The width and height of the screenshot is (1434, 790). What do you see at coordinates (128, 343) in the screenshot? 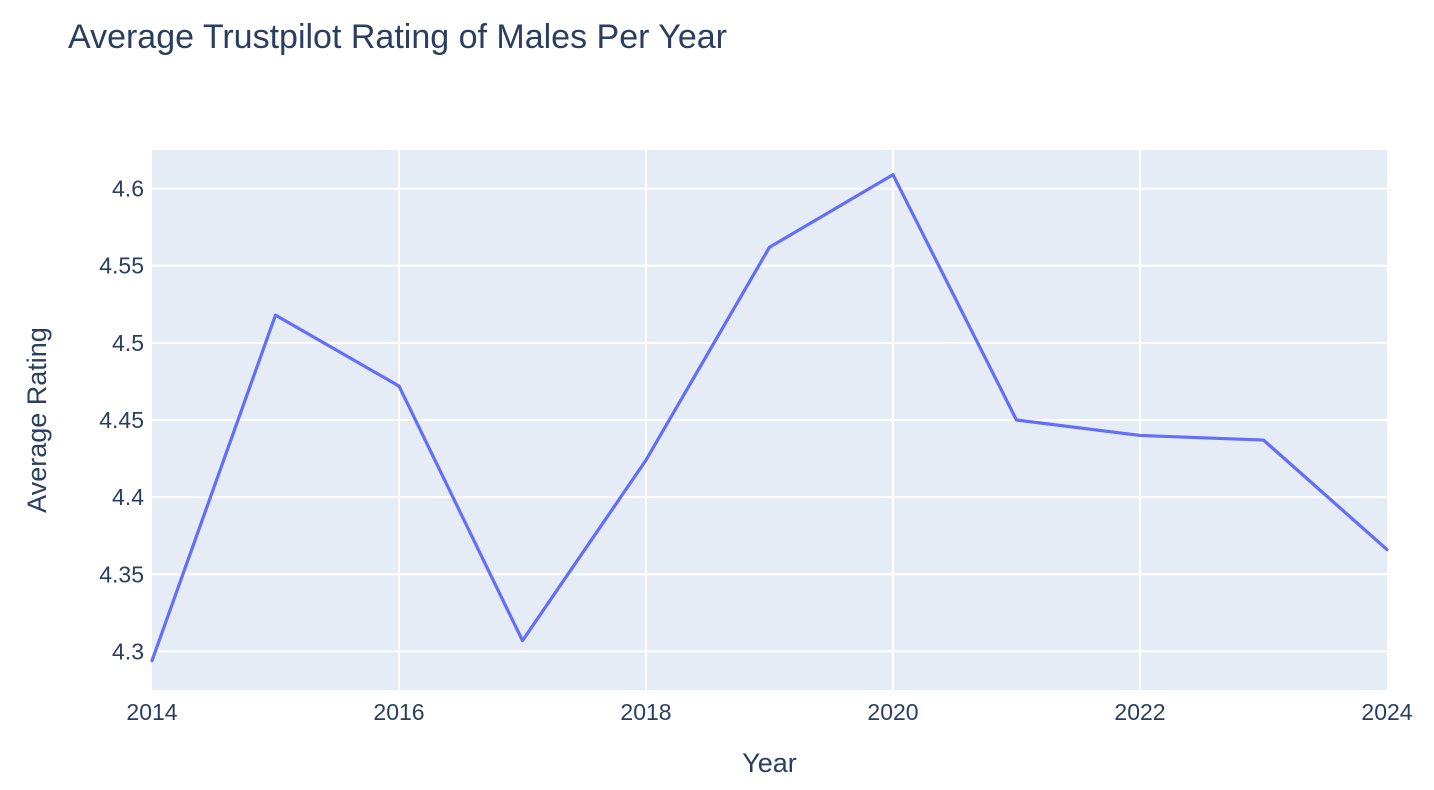
I see `y-tick-label: 4.5` at bounding box center [128, 343].